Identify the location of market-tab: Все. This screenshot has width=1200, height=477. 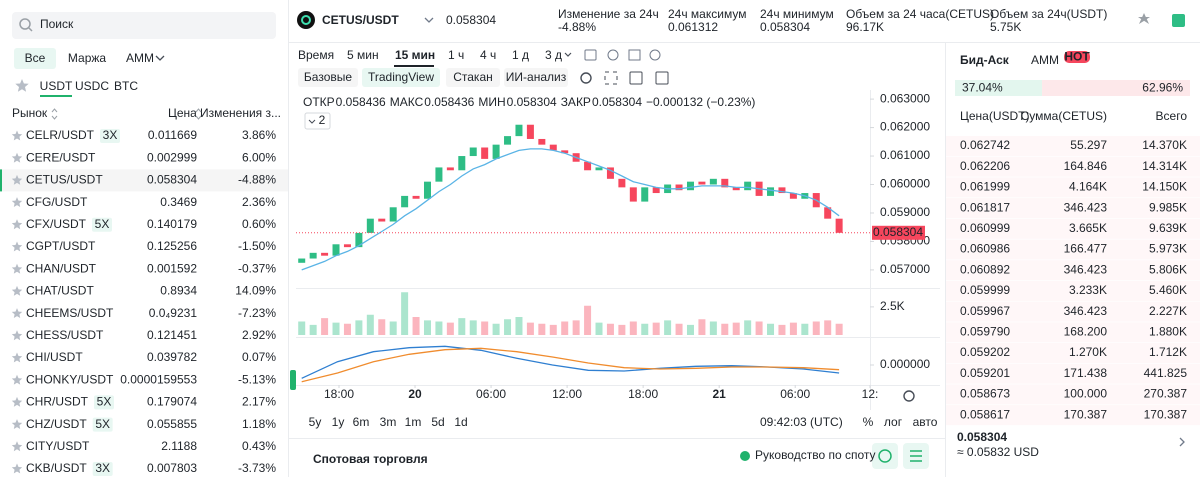
(35, 58).